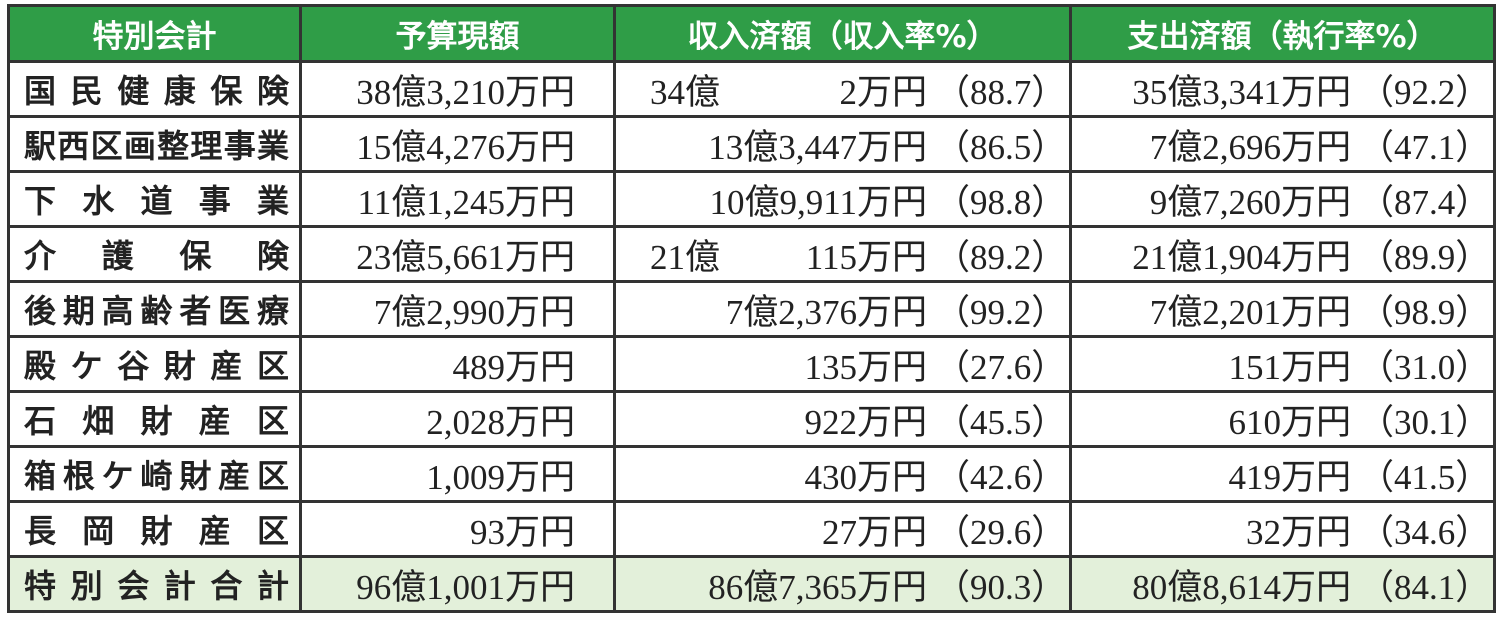 Image resolution: width=1500 pixels, height=630 pixels. I want to click on revenue-cell: 21億 115万円 （89.2）, so click(842, 254).